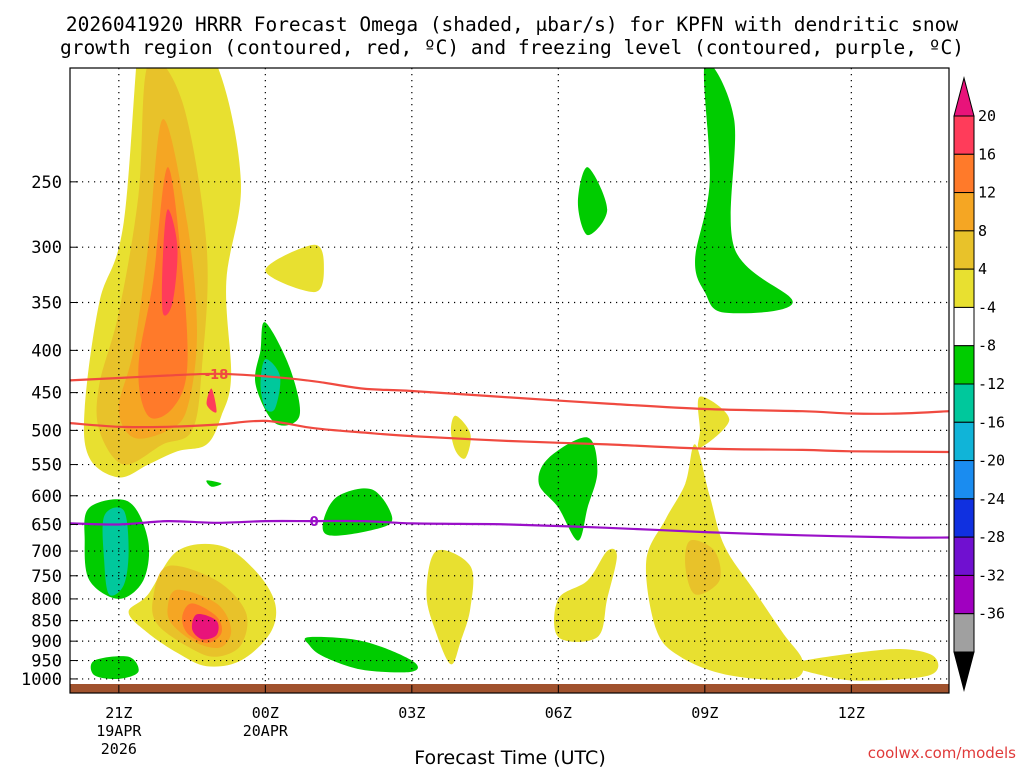  Describe the element at coordinates (509, 757) in the screenshot. I see `x-axis-label: Forecast Time (UTC)` at that location.